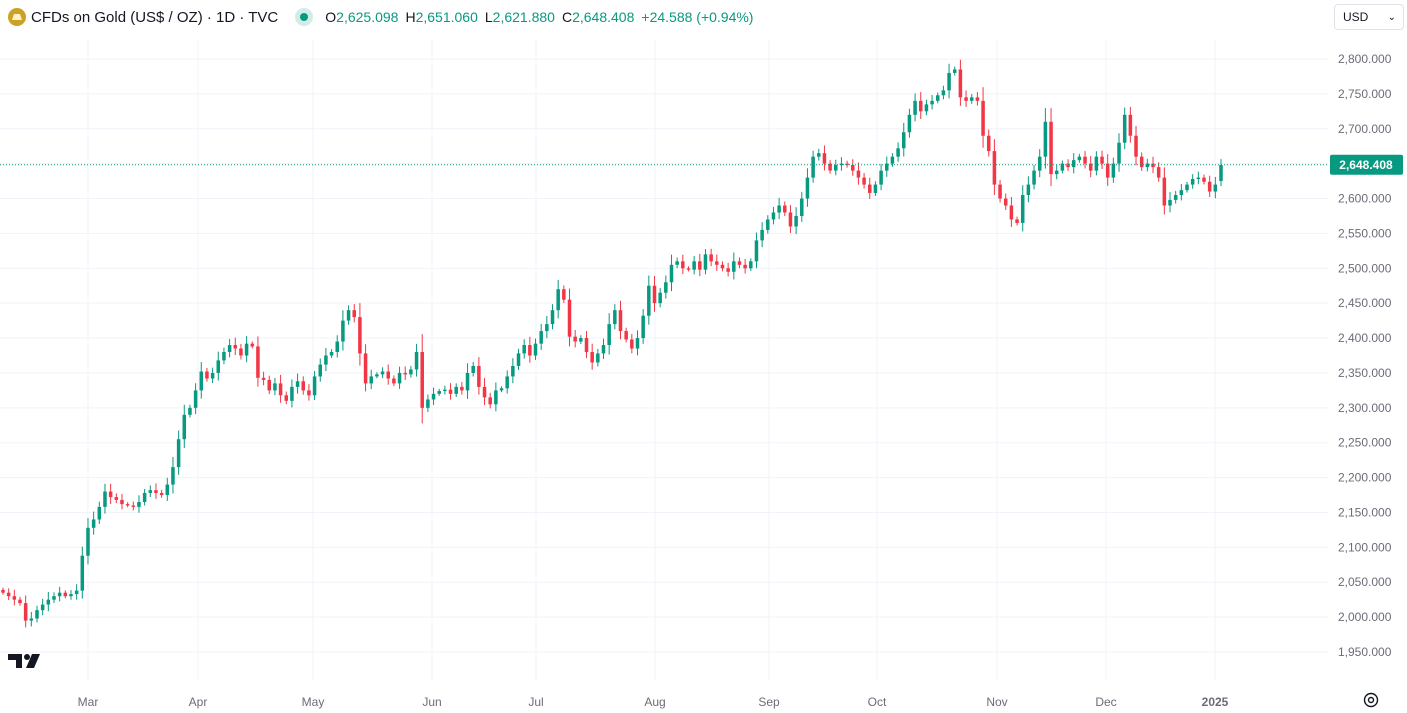  I want to click on high-value: 2,651.060, so click(446, 17).